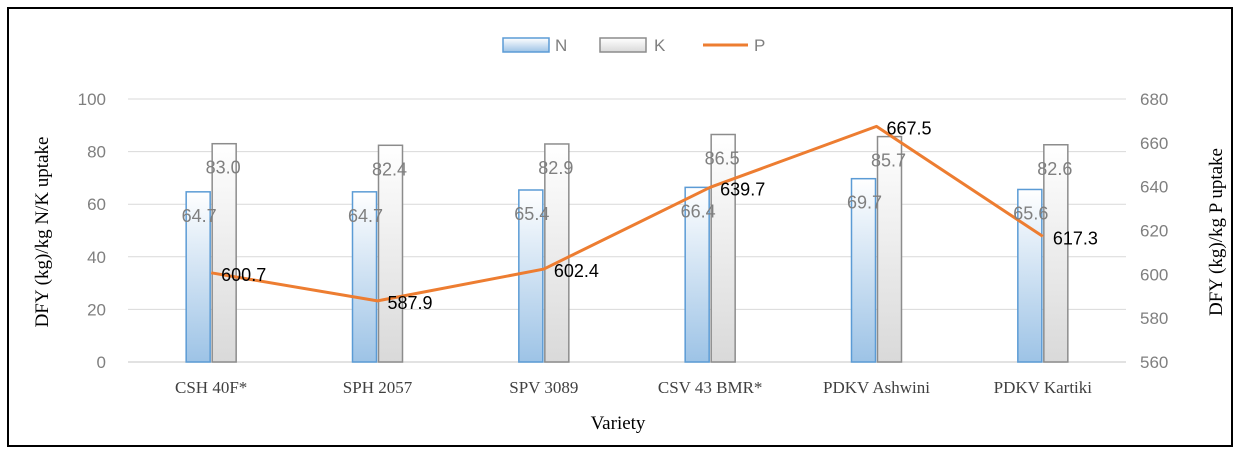 The image size is (1244, 452). Describe the element at coordinates (96, 309) in the screenshot. I see `y-tick-label: 20` at that location.